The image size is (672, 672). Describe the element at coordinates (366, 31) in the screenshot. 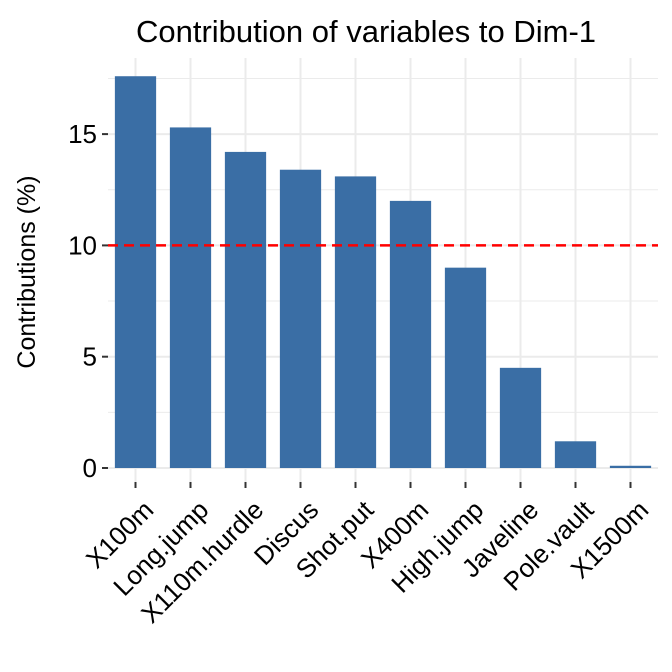

I see `chart-title: Contribution of variables to Dim-1` at that location.